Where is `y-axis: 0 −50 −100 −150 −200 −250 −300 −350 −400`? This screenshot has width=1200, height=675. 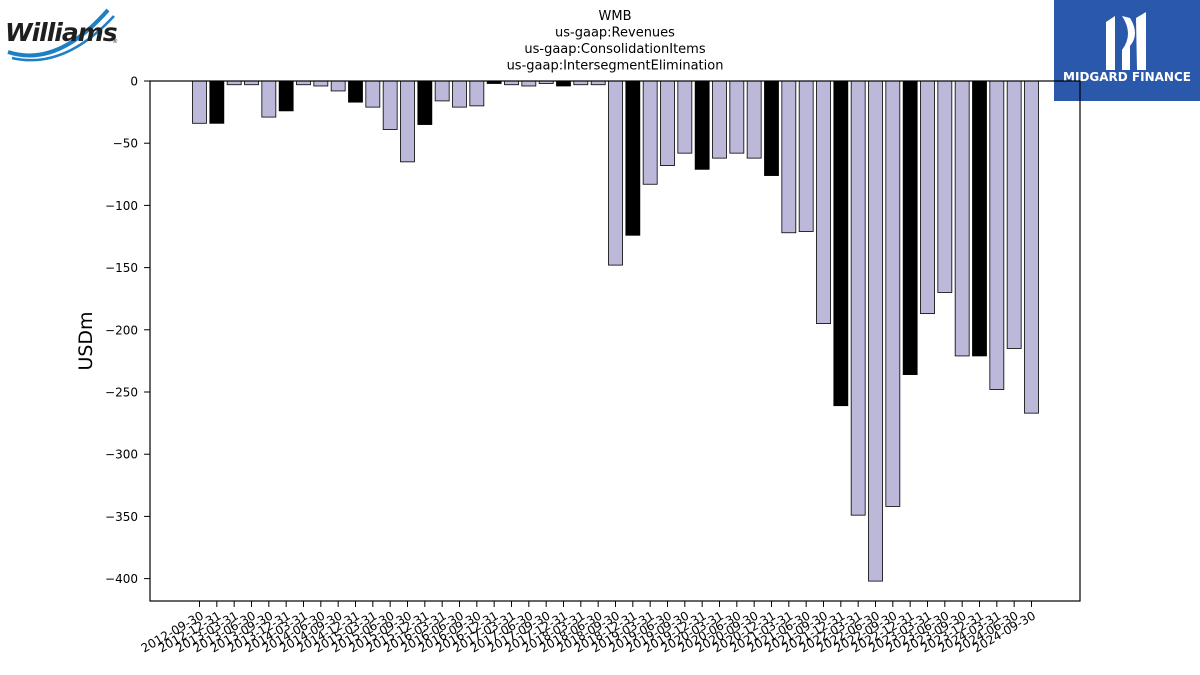
y-axis: 0 −50 −100 −150 −200 −250 −300 −350 −400 is located at coordinates (127, 330).